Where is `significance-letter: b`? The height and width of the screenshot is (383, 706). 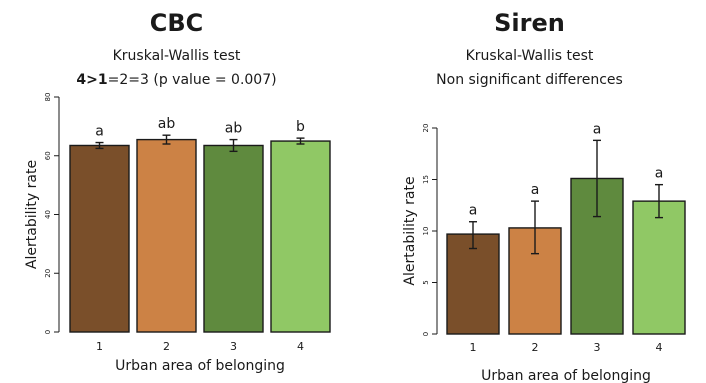
significance-letter: b is located at coordinates (300, 127).